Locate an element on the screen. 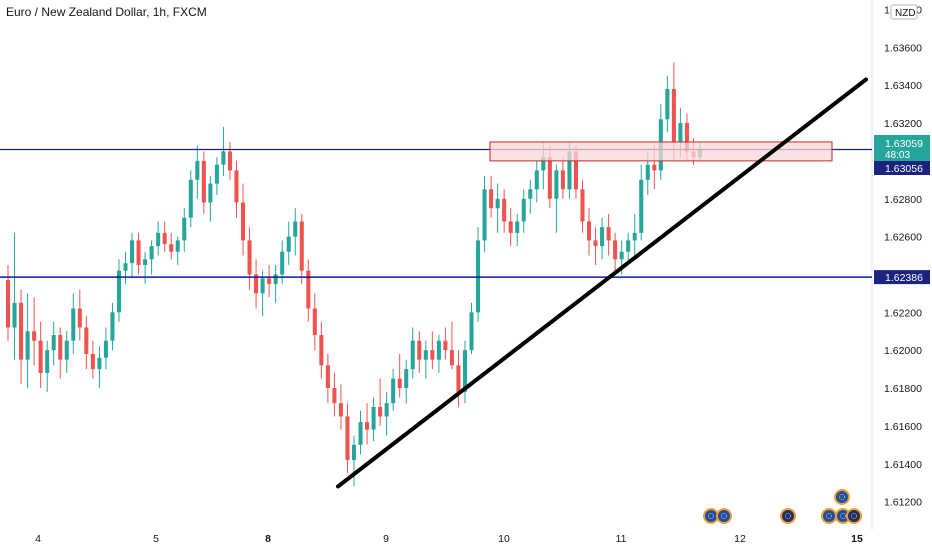 The height and width of the screenshot is (555, 932). time-tick: 5 is located at coordinates (156, 539).